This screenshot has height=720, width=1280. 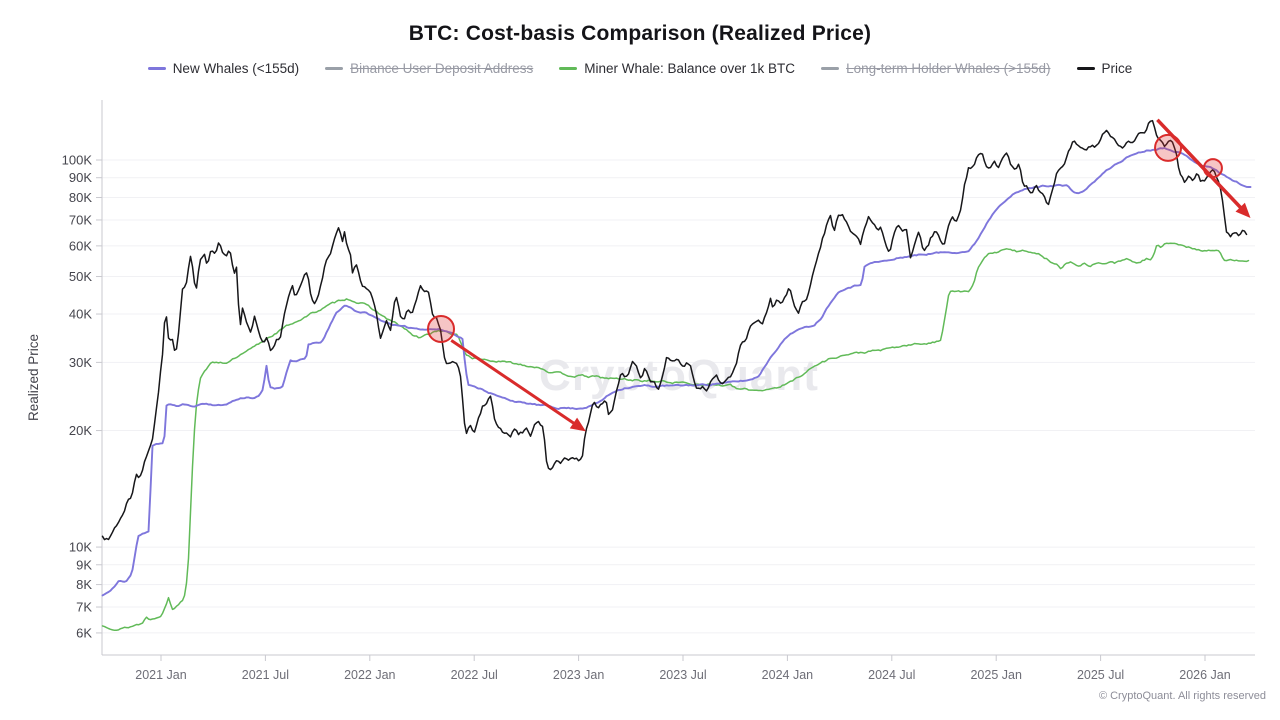 I want to click on svg-text: 7K, so click(x=84, y=607).